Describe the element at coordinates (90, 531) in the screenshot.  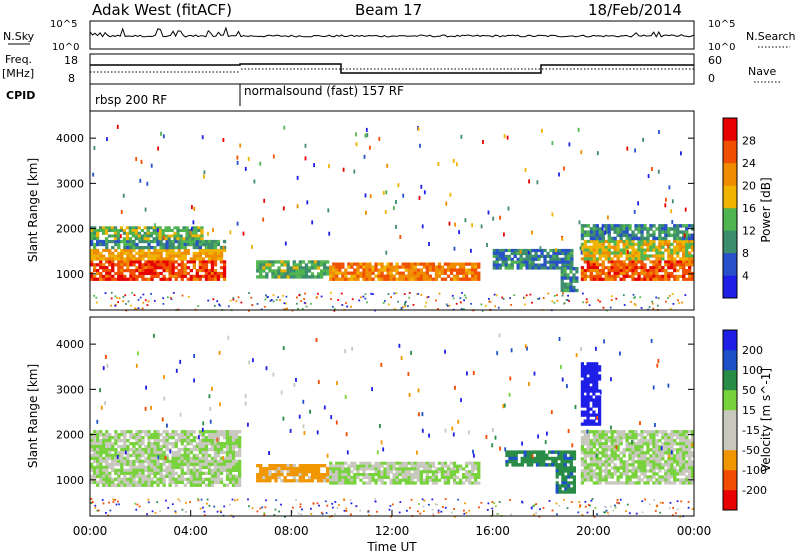
I see `time-xtick-label: 00:00` at that location.